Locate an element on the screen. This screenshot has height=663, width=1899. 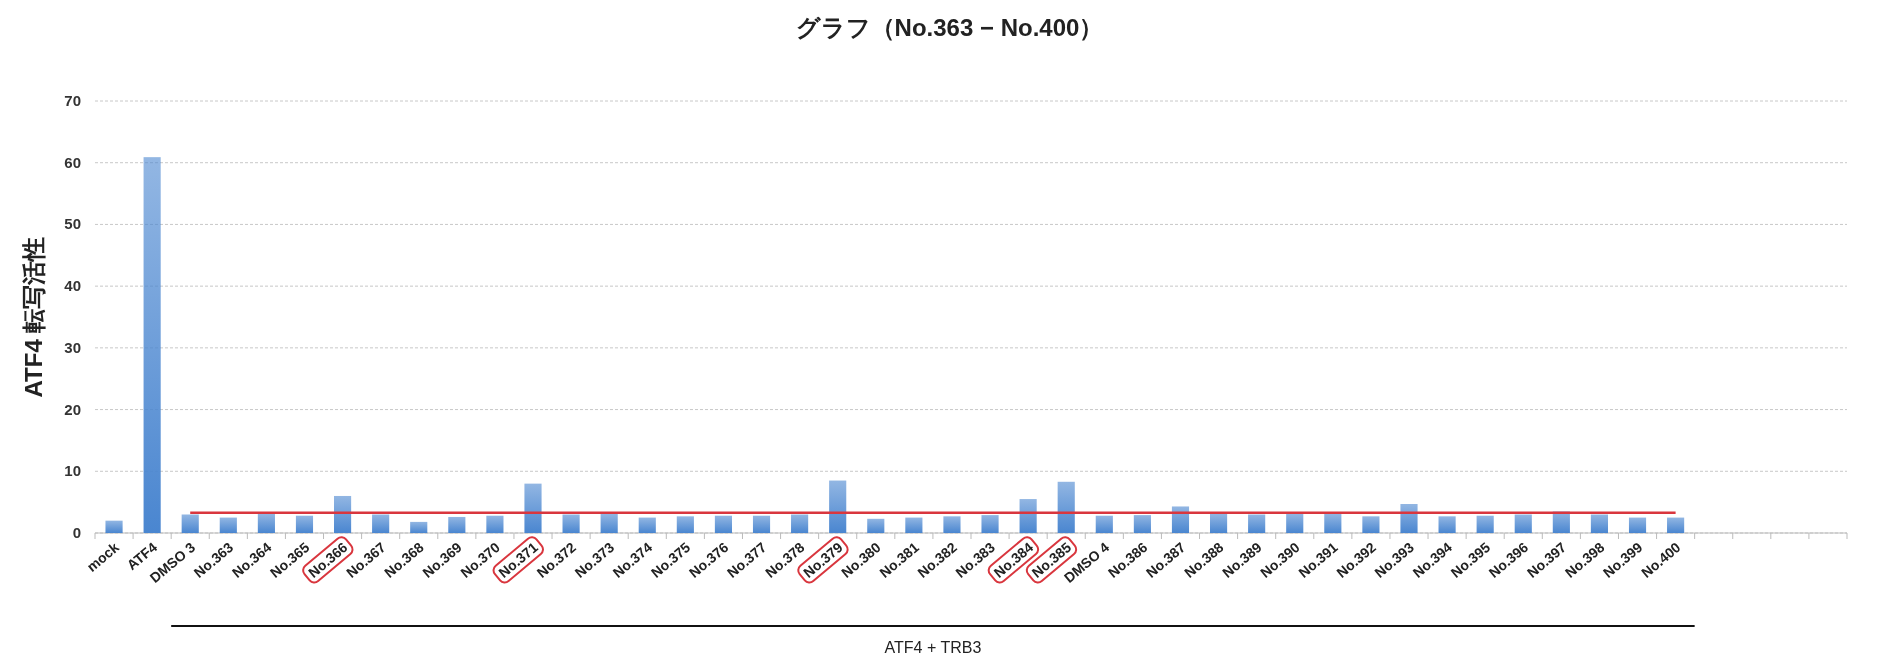
y-tick-label: 20 is located at coordinates (72, 409).